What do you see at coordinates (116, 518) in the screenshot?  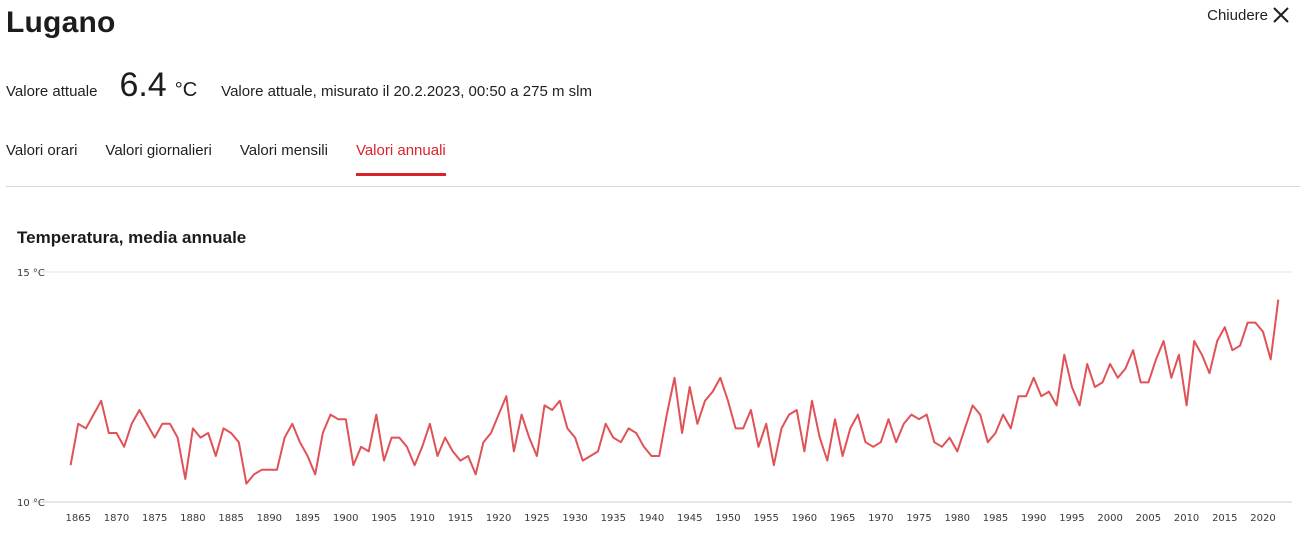 I see `x-tick-label: 1870` at bounding box center [116, 518].